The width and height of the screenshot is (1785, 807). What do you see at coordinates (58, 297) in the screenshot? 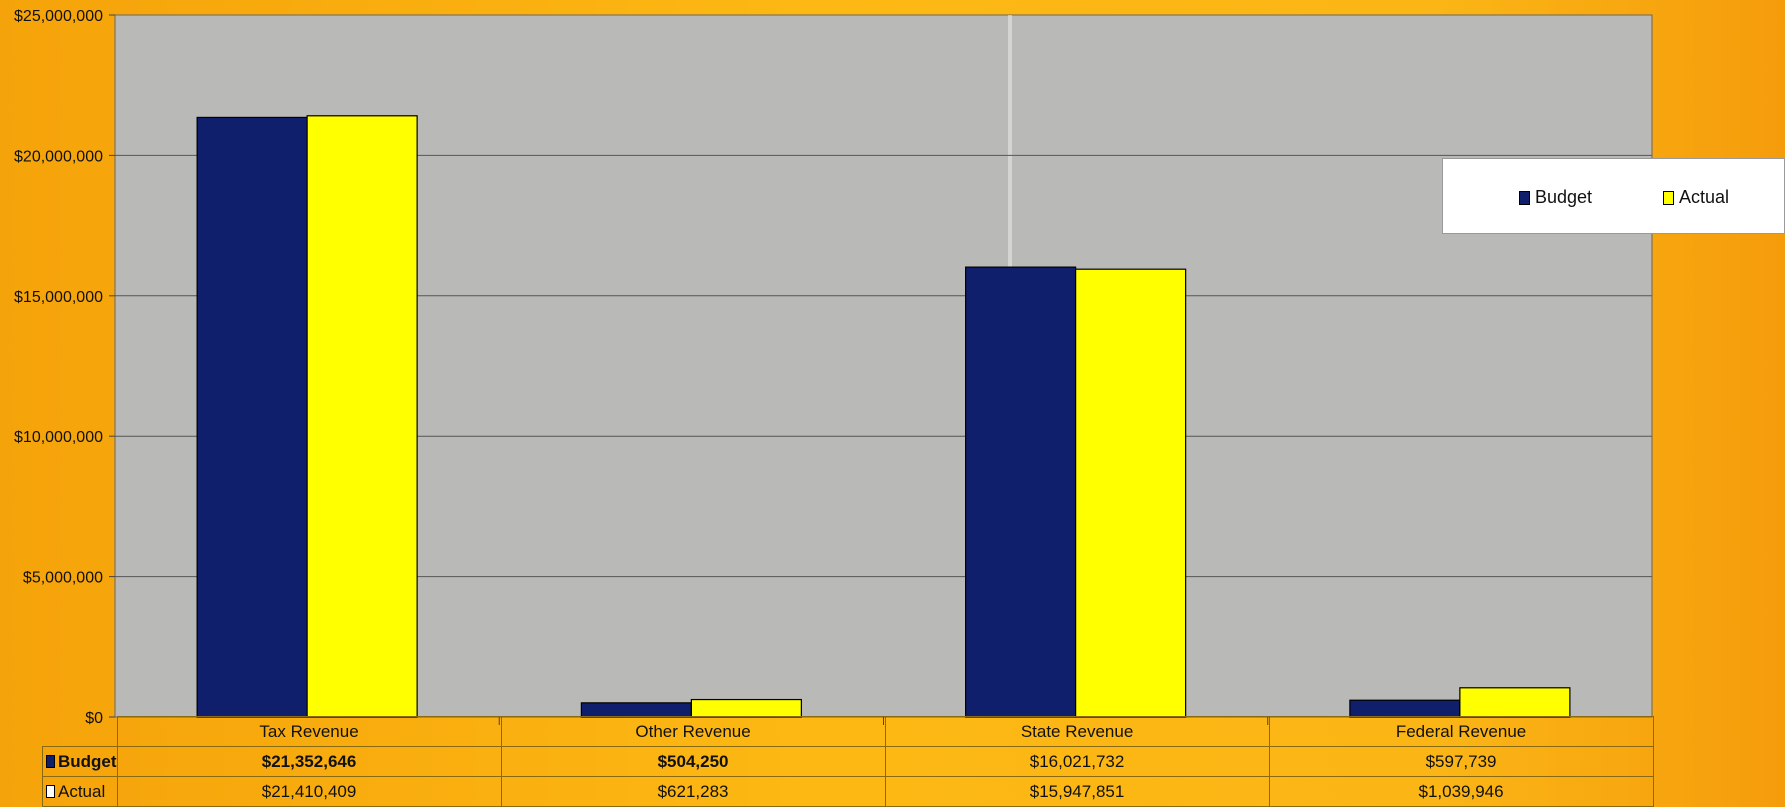
I see `y-tick-label: $15,000,000` at bounding box center [58, 297].